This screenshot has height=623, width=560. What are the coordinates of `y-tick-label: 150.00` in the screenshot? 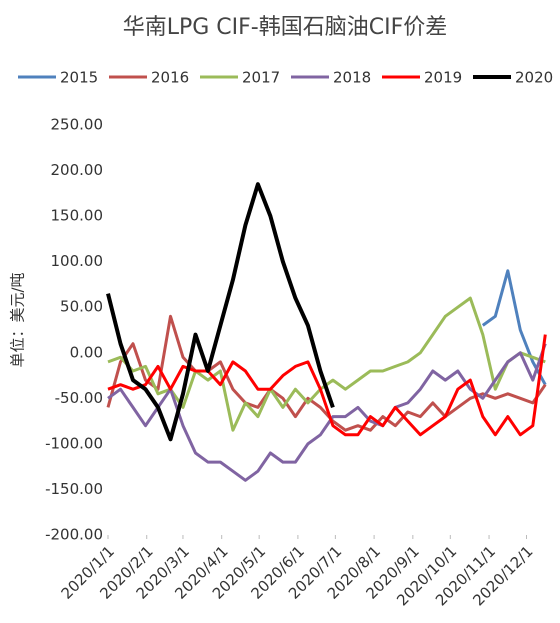 It's located at (77, 216).